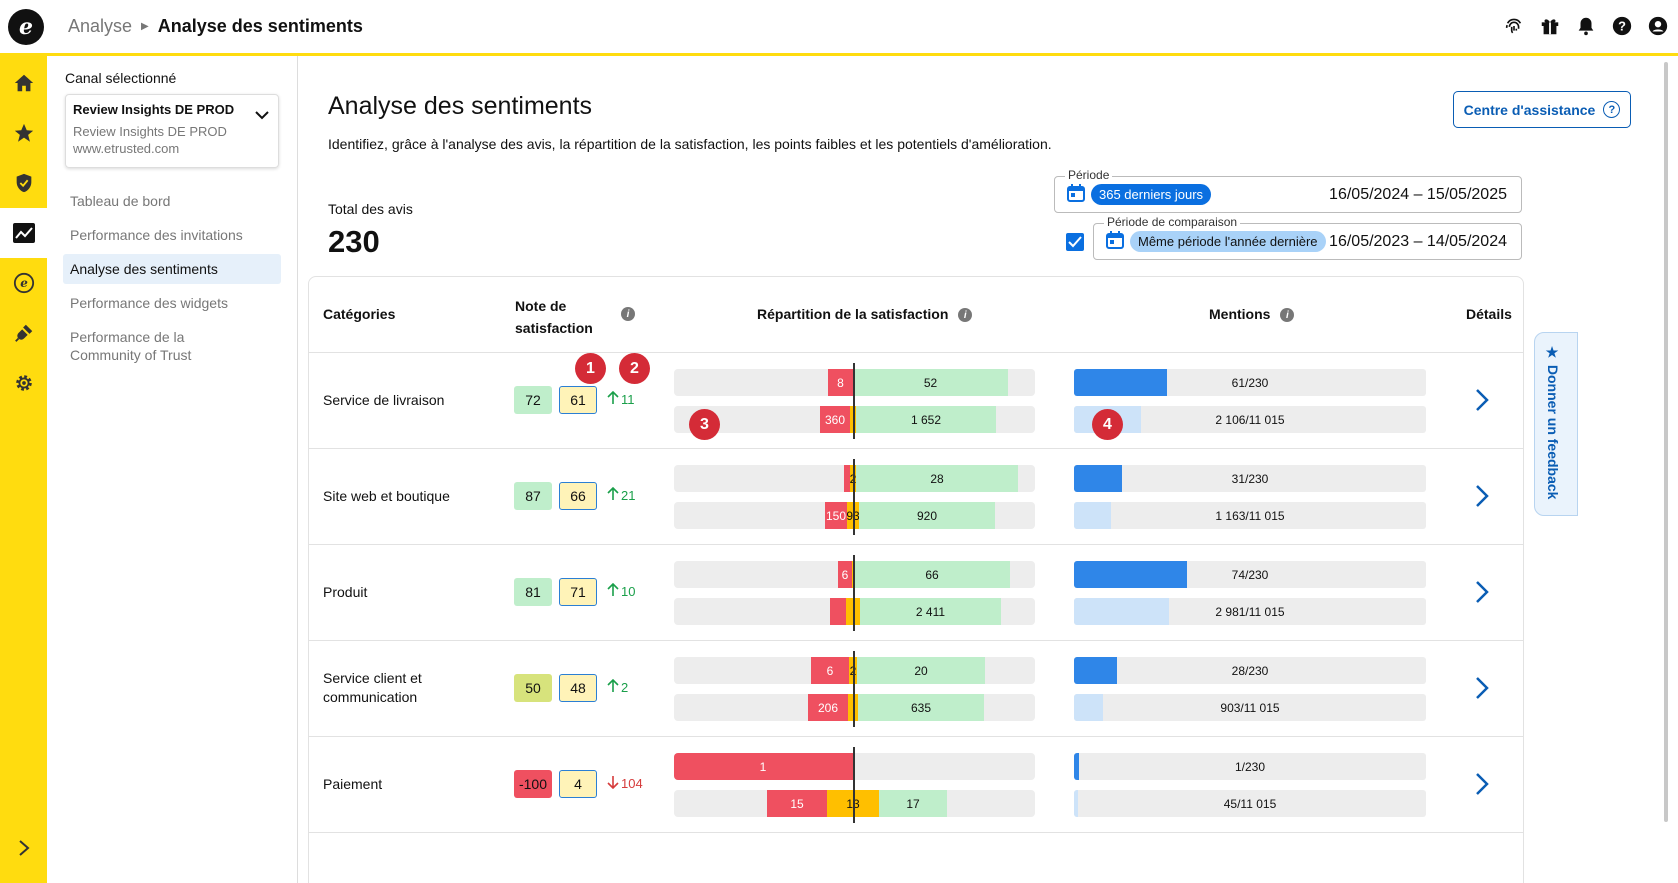 This screenshot has width=1678, height=883. I want to click on negative-segment: 6, so click(830, 670).